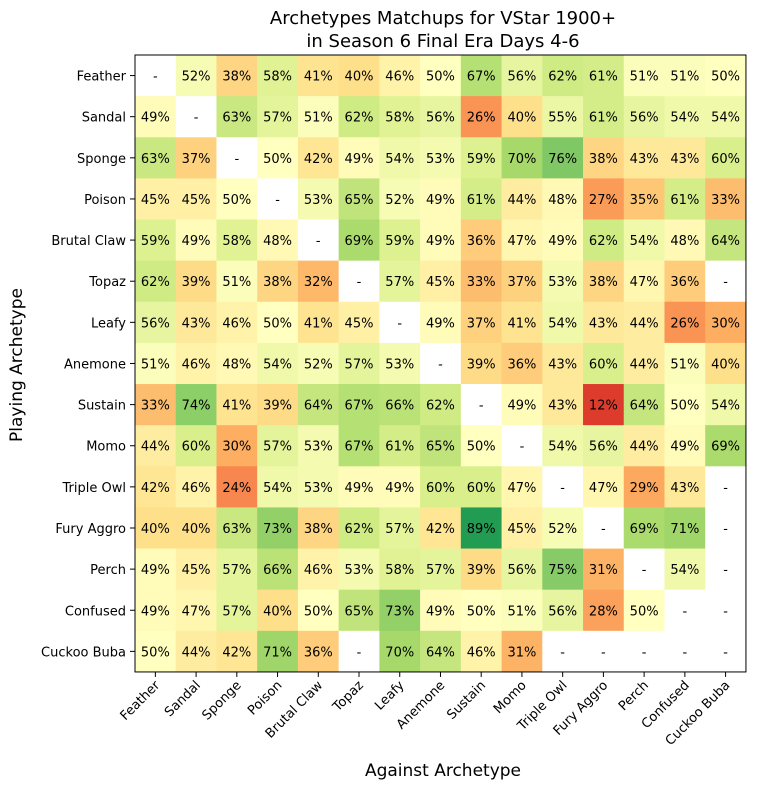 This screenshot has height=789, width=761. What do you see at coordinates (644, 529) in the screenshot?
I see `heatmap-cell-label: 69%` at bounding box center [644, 529].